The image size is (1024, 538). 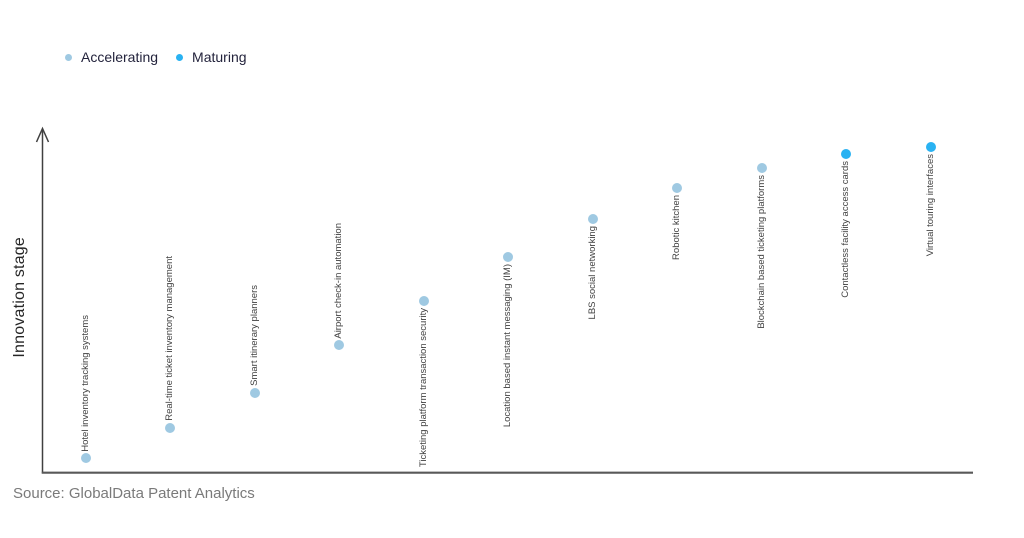 I want to click on data-point: Virtual touring interfaces, so click(x=930, y=199).